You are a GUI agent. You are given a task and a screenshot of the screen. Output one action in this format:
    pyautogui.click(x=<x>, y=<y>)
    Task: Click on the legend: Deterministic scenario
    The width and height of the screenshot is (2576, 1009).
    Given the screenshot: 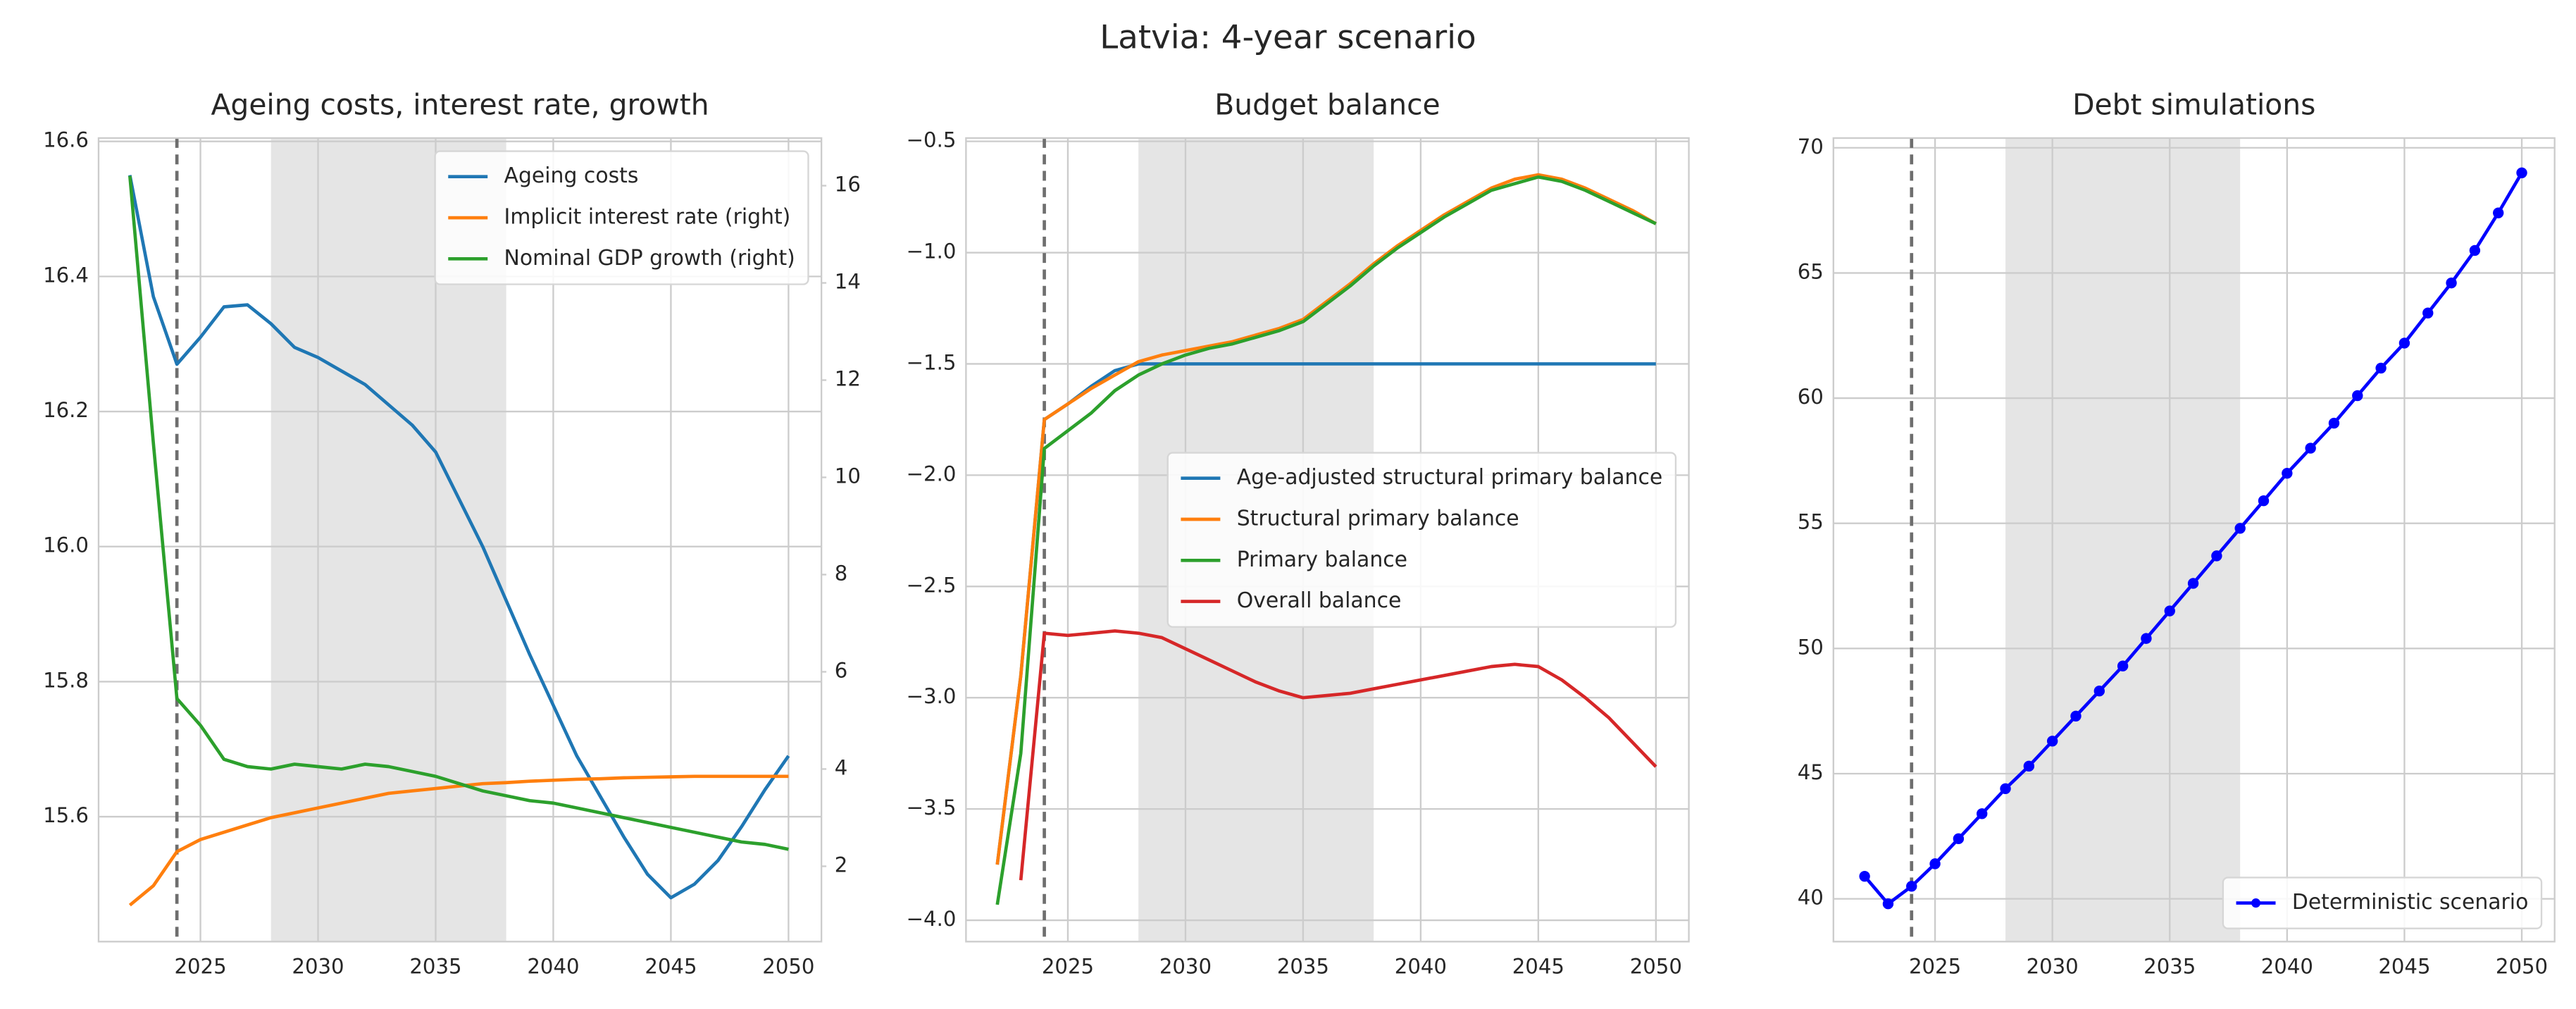 What is the action you would take?
    pyautogui.click(x=2382, y=903)
    